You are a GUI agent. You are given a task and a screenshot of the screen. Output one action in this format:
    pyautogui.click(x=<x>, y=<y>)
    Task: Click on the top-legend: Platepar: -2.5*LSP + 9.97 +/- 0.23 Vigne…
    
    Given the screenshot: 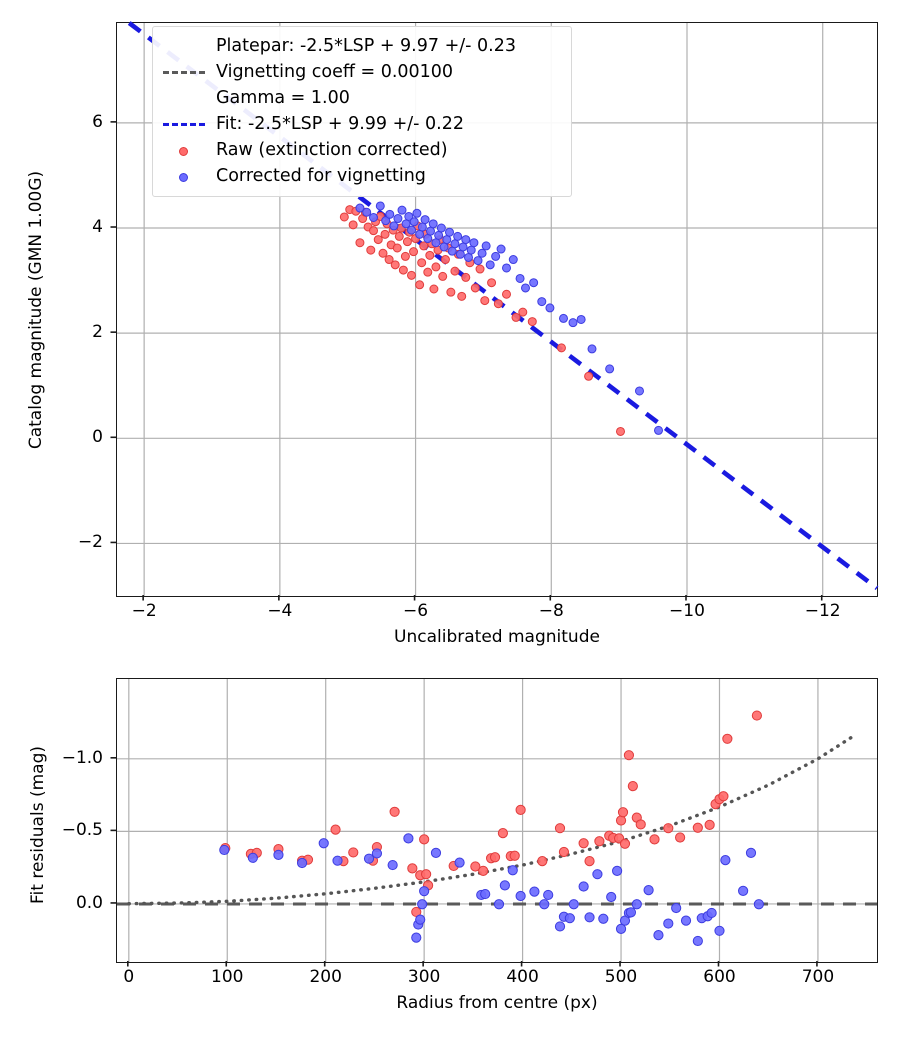 What is the action you would take?
    pyautogui.click(x=362, y=111)
    